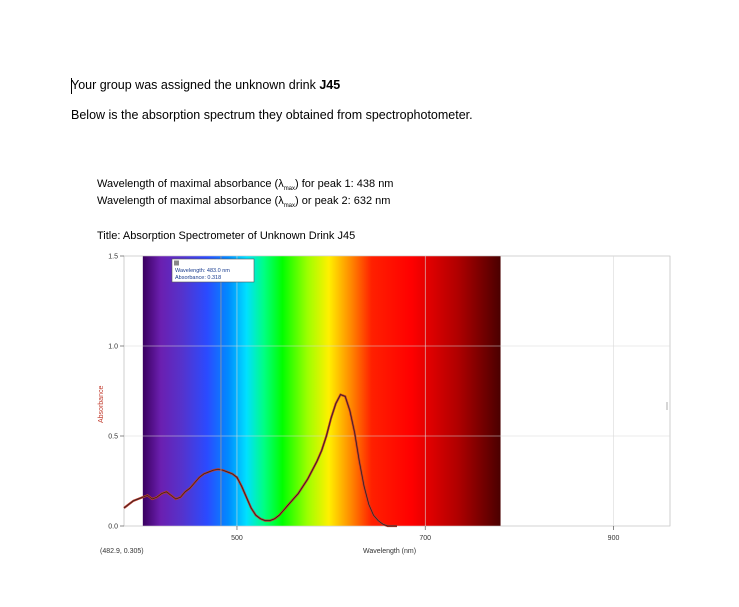  I want to click on y-axis-label: Absorbance, so click(101, 404).